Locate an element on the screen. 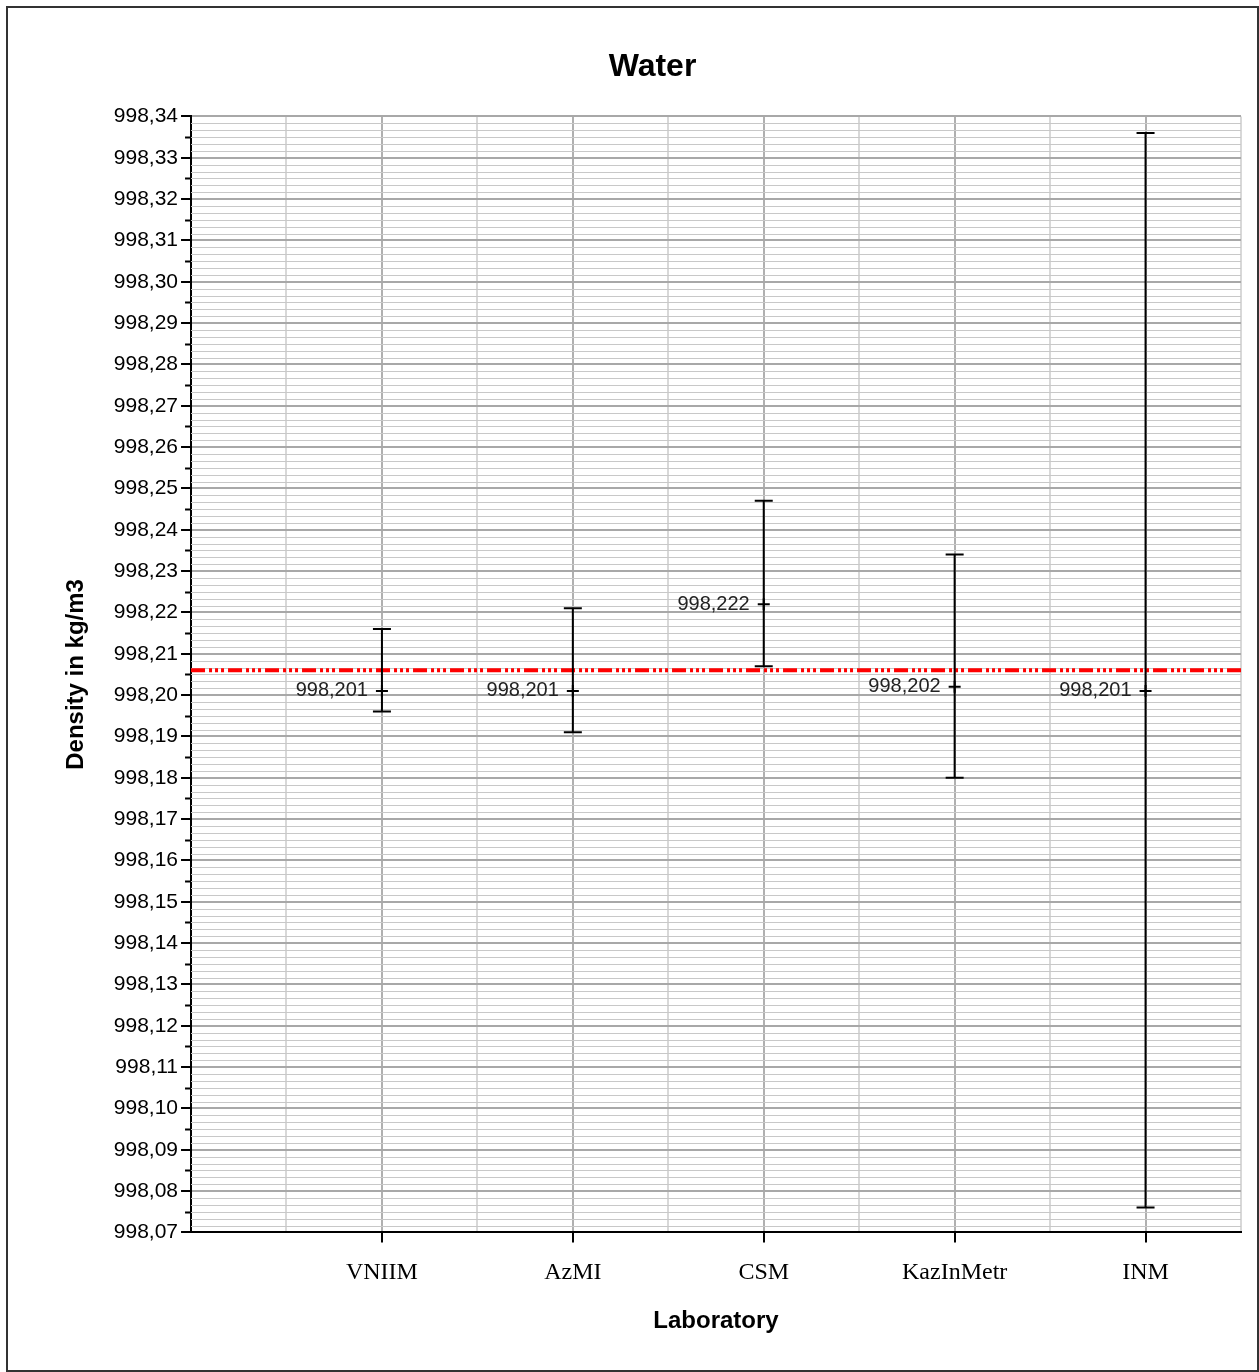 The height and width of the screenshot is (1372, 1259). y-tick-label: 998,18 is located at coordinates (146, 776).